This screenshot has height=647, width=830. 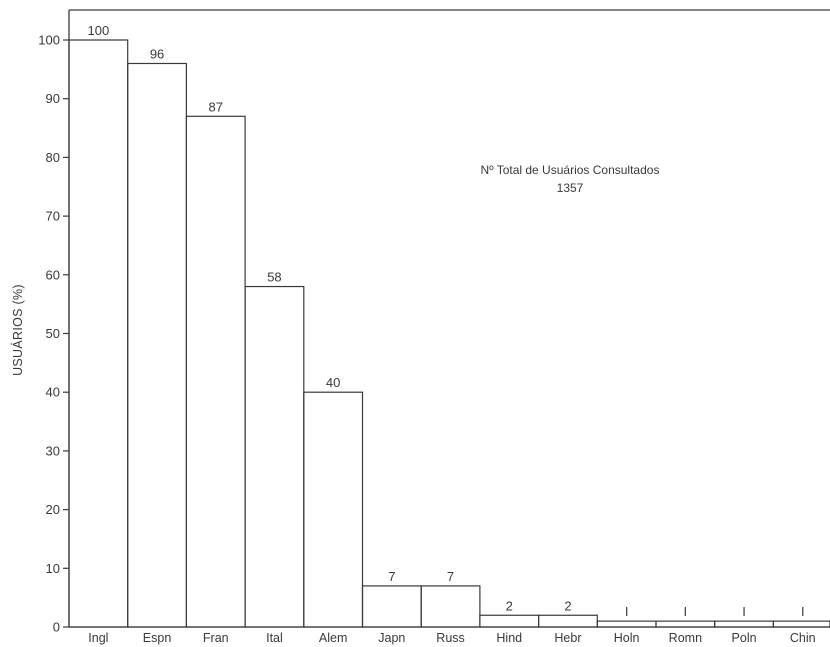 What do you see at coordinates (53, 568) in the screenshot?
I see `y-tick-label: 10` at bounding box center [53, 568].